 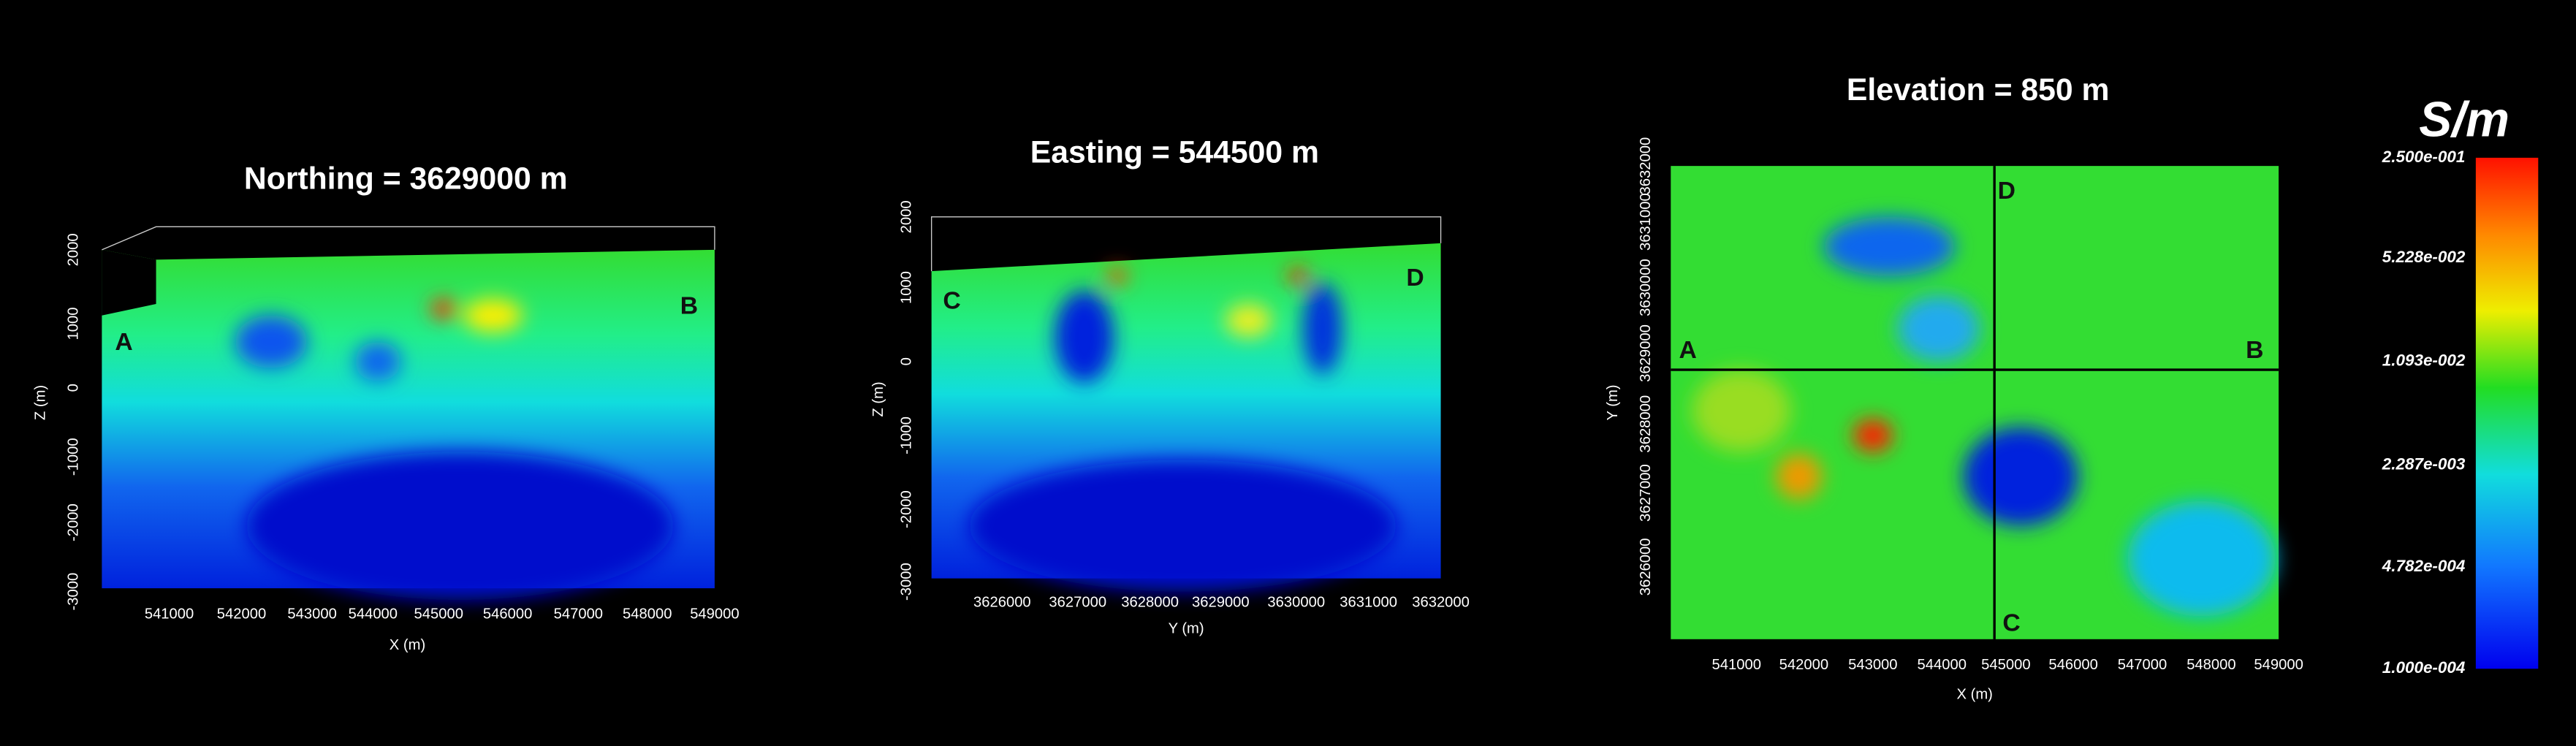 What do you see at coordinates (2424, 566) in the screenshot?
I see `colorbar-label: 4.782e-004` at bounding box center [2424, 566].